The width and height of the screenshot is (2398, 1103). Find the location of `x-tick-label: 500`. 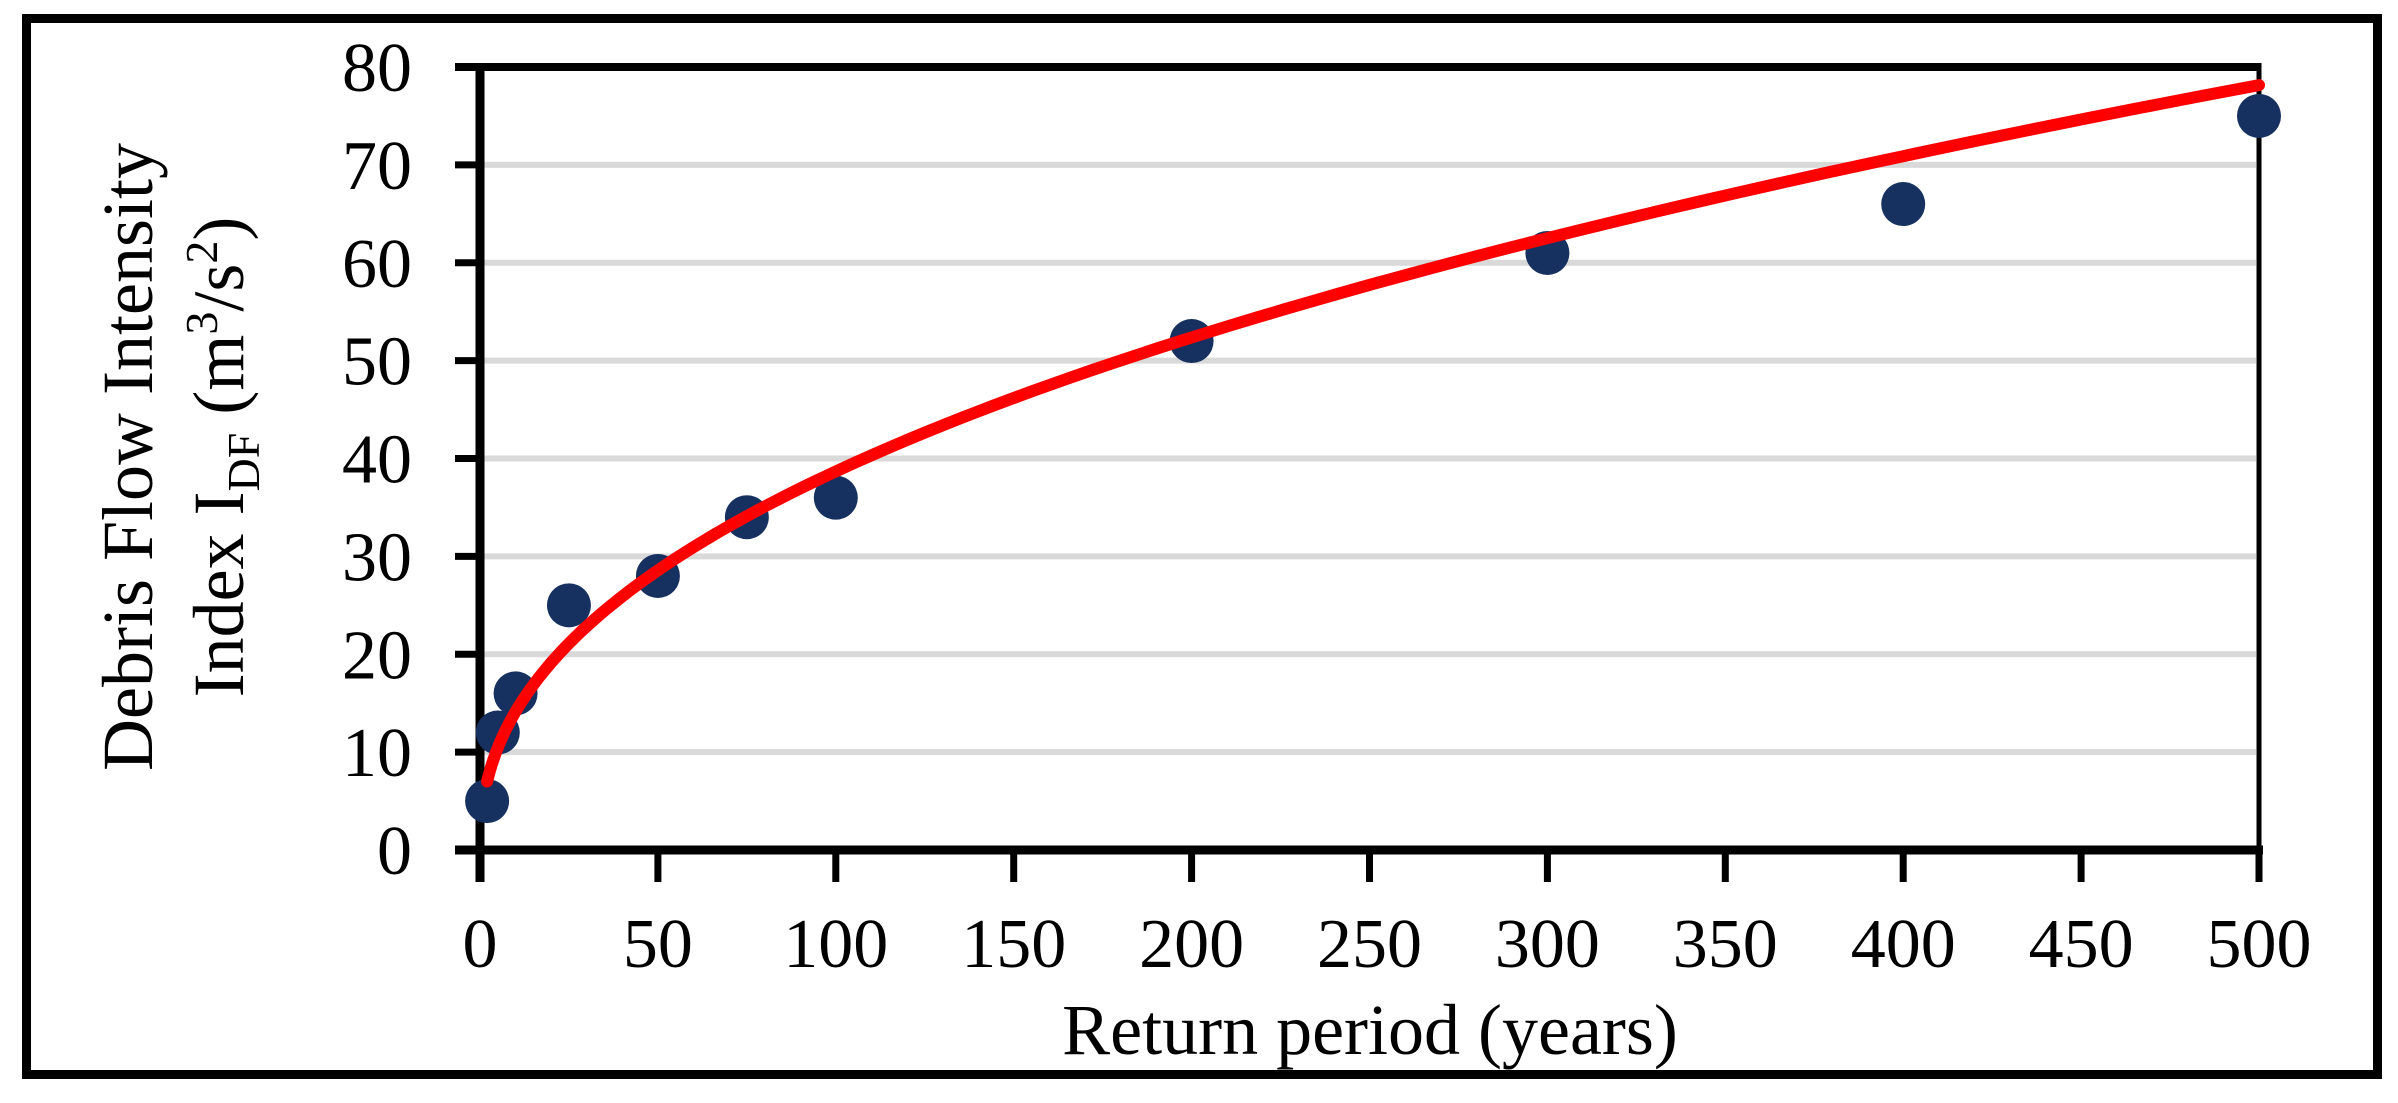

x-tick-label: 500 is located at coordinates (2259, 944).